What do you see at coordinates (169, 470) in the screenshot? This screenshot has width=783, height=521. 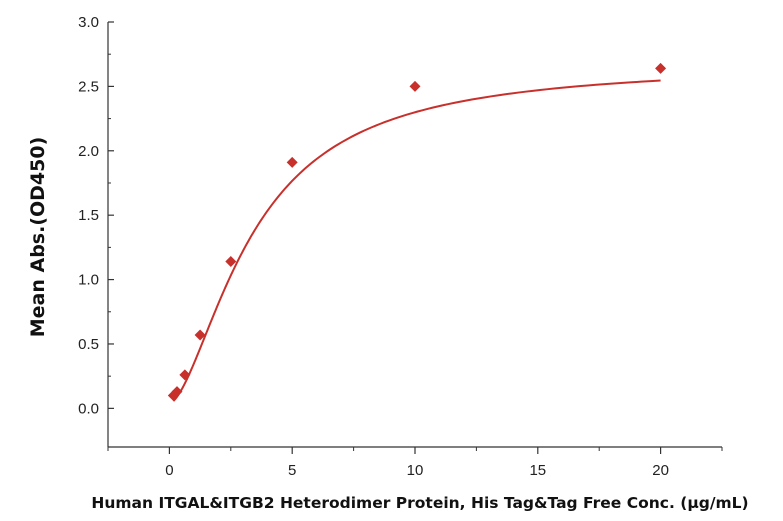 I see `x-tick-label: 0` at bounding box center [169, 470].